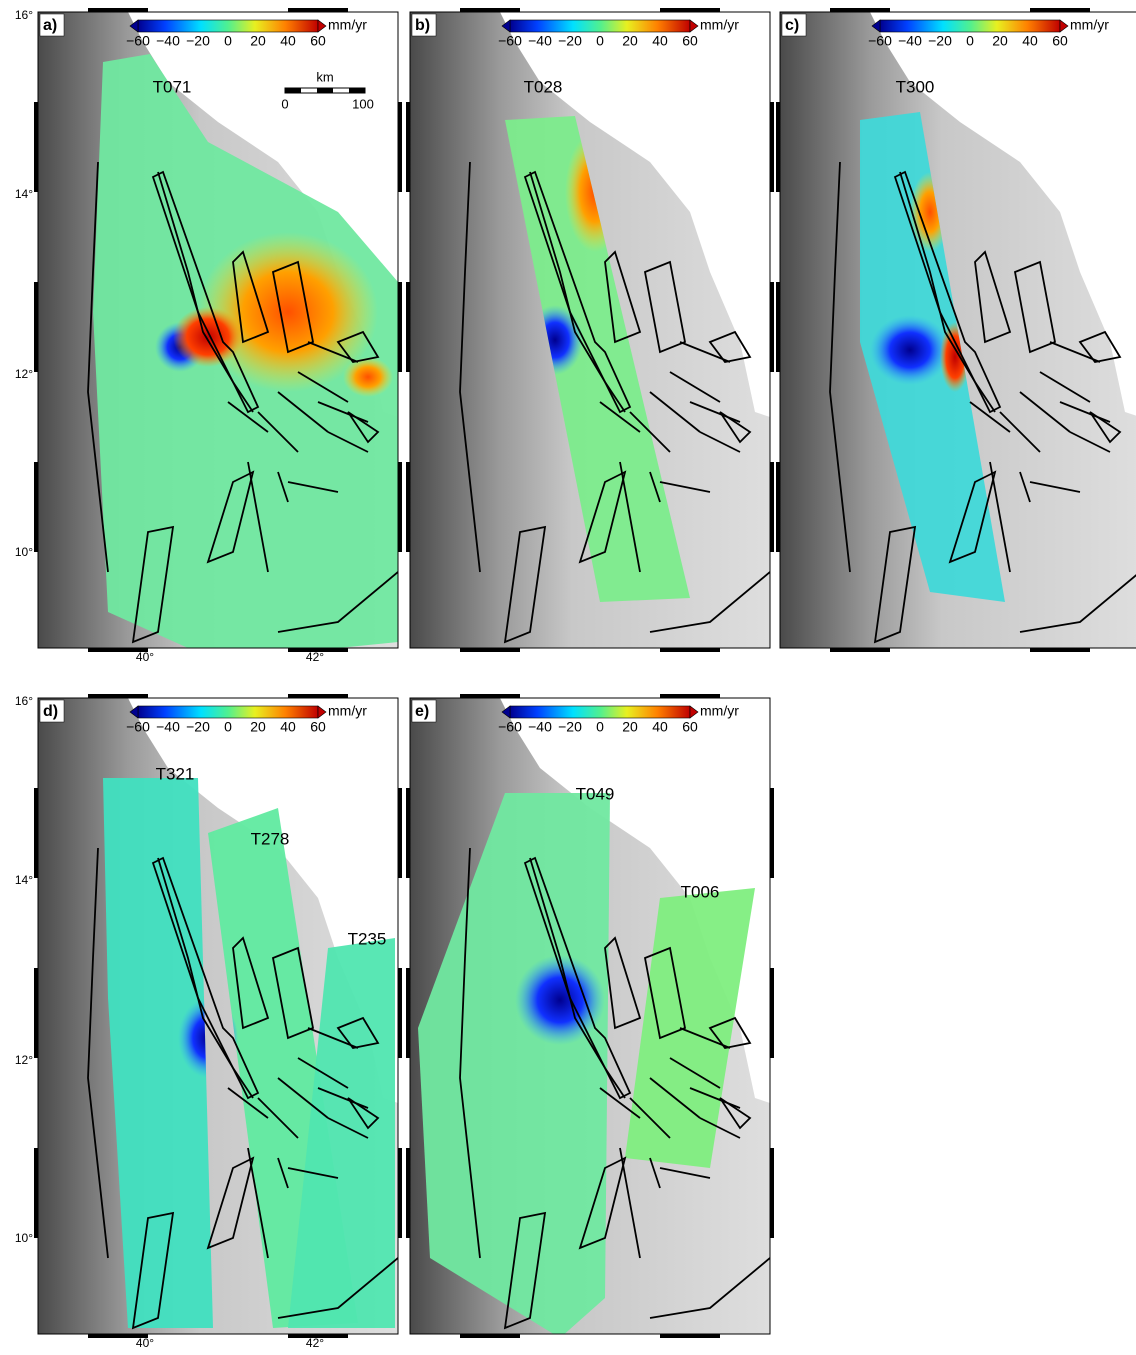 This screenshot has height=1355, width=1136. I want to click on panel-label: d), so click(50, 711).